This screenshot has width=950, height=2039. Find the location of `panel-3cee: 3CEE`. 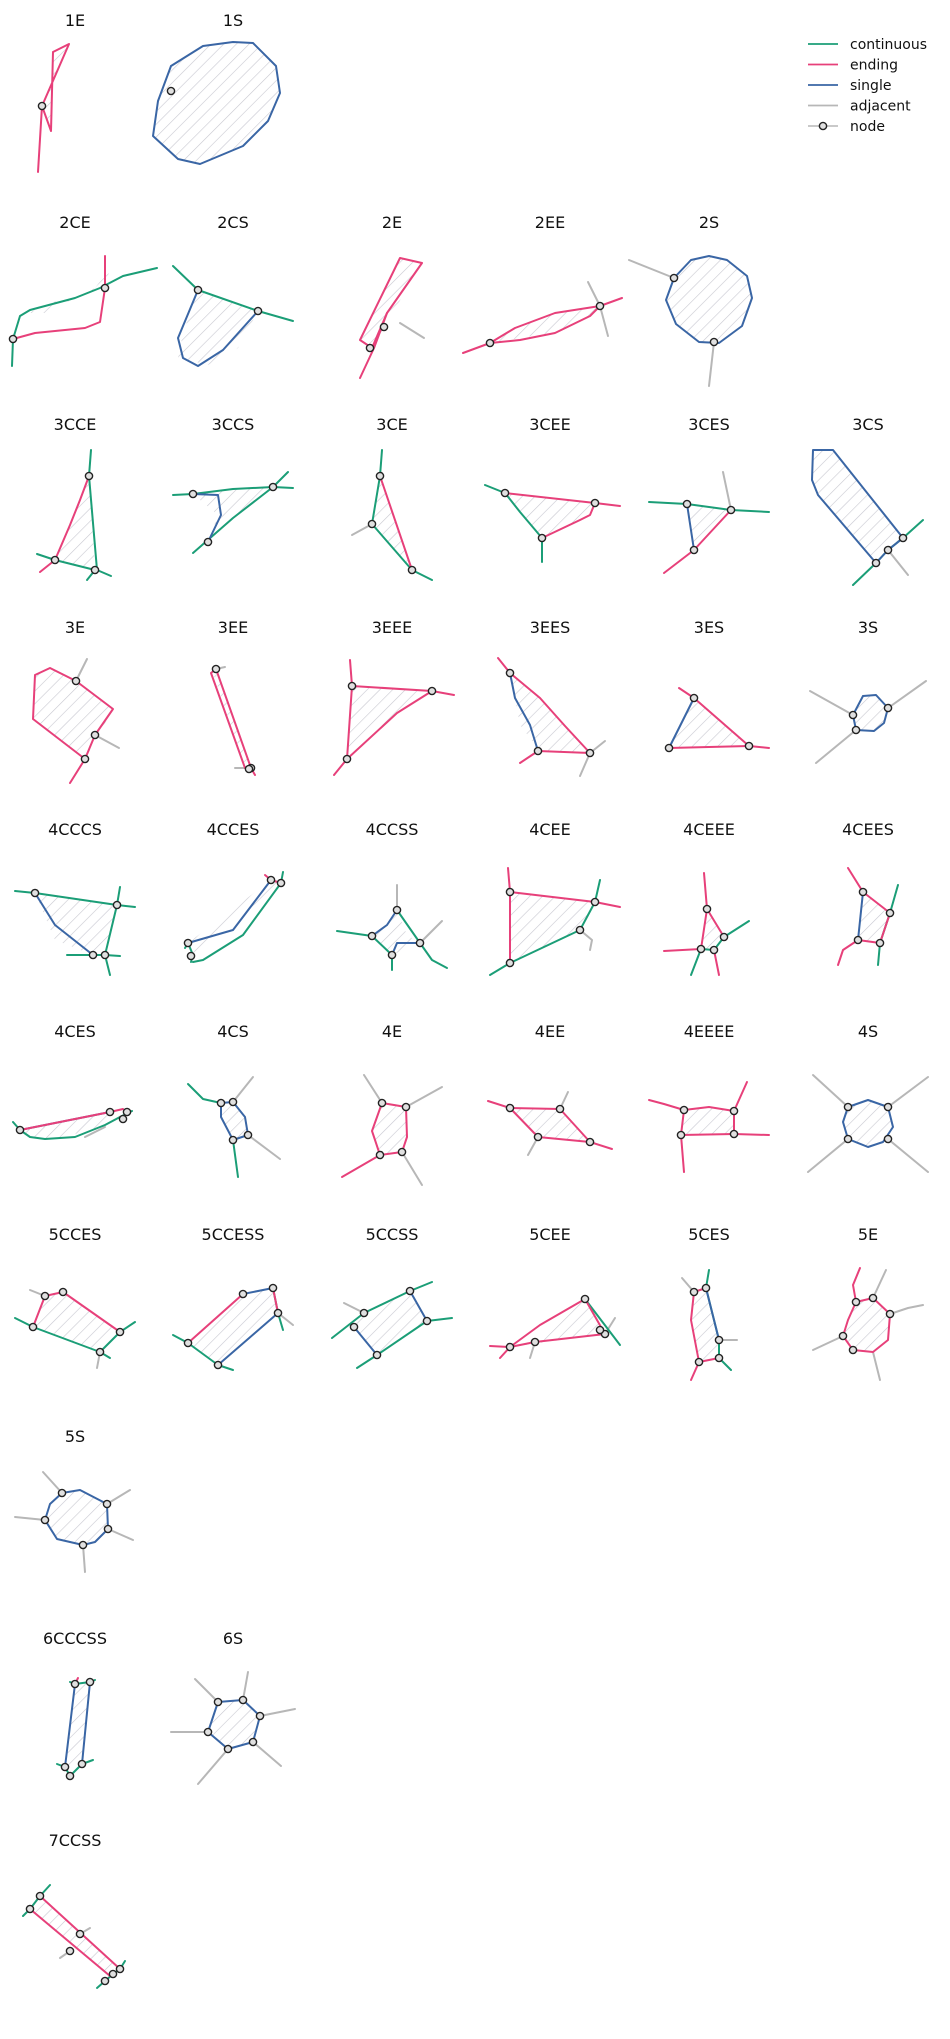

panel-3cee: 3CEE is located at coordinates (552, 489).